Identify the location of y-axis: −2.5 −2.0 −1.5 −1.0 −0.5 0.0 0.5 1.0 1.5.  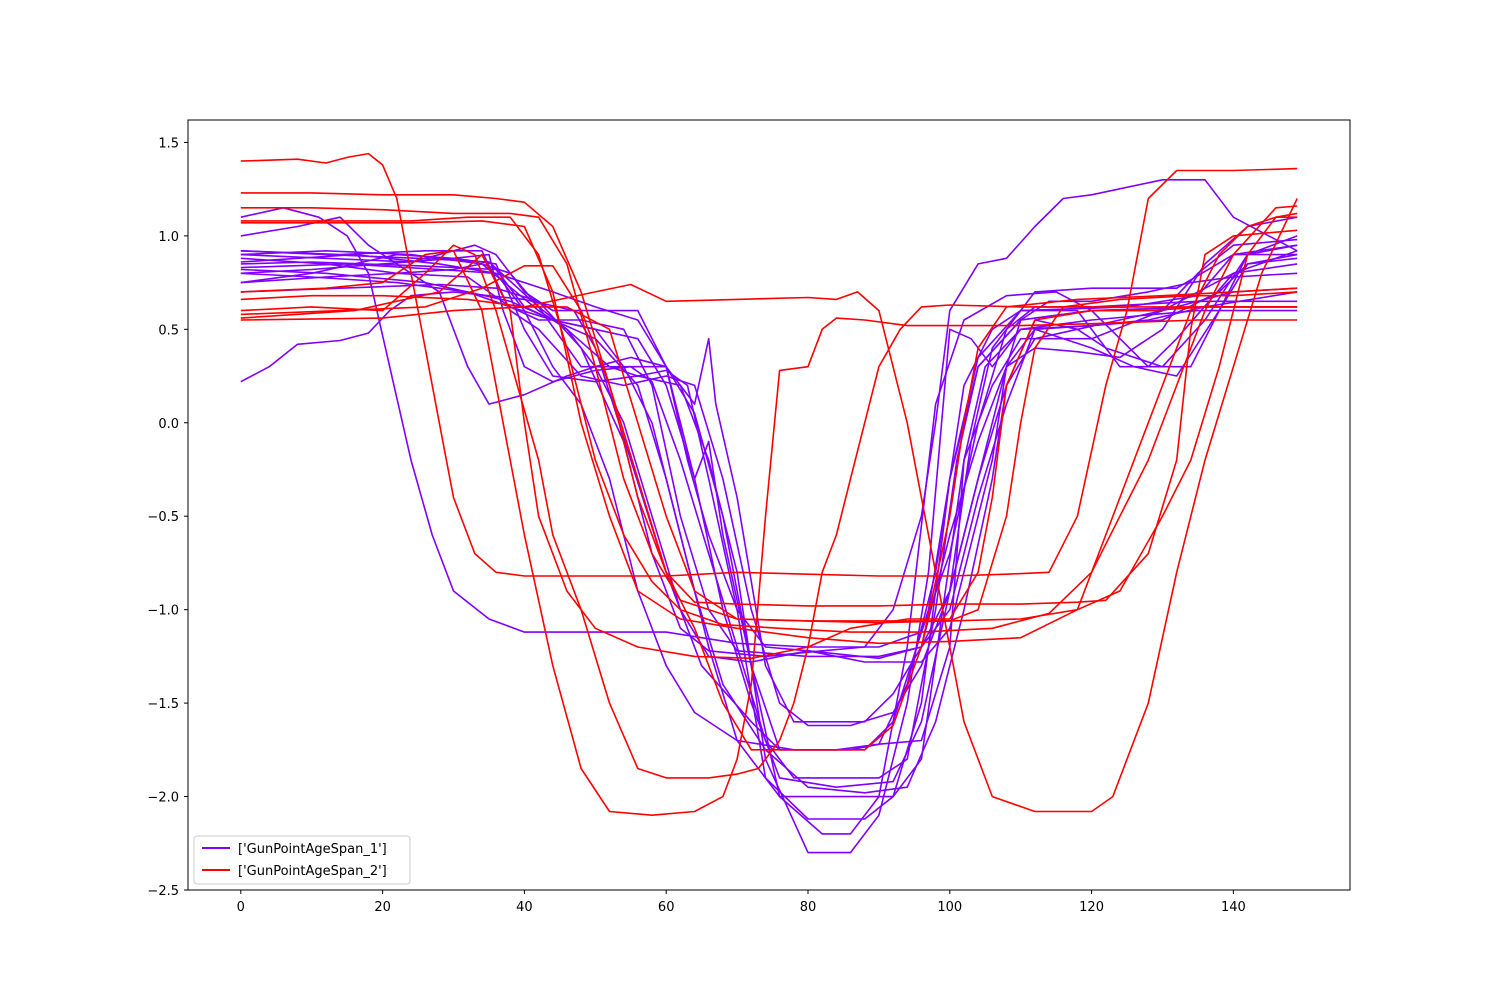
(167, 517).